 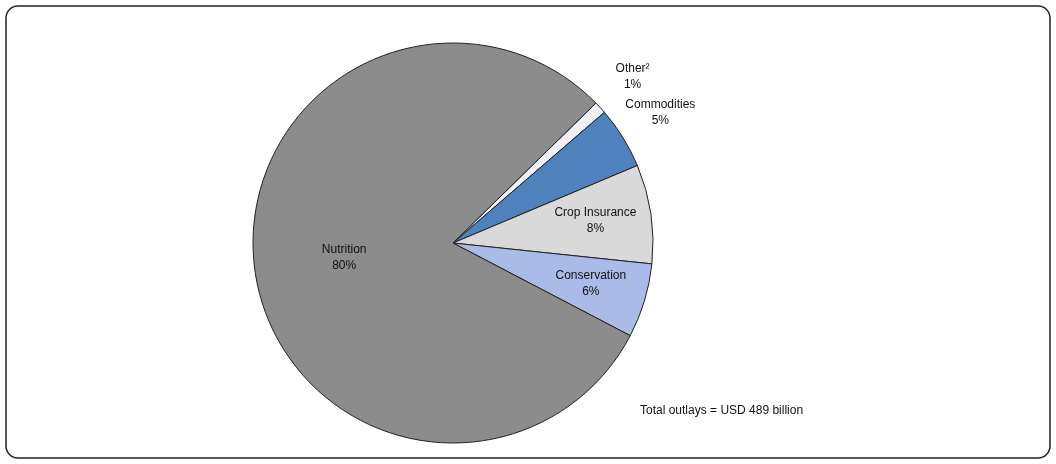 I want to click on data-label: 80%, so click(x=344, y=265).